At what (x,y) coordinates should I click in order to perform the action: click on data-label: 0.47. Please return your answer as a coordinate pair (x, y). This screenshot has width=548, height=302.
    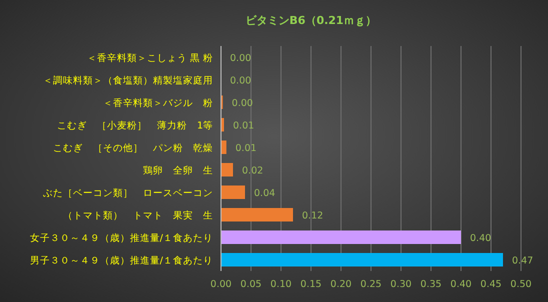
    Looking at the image, I should click on (523, 260).